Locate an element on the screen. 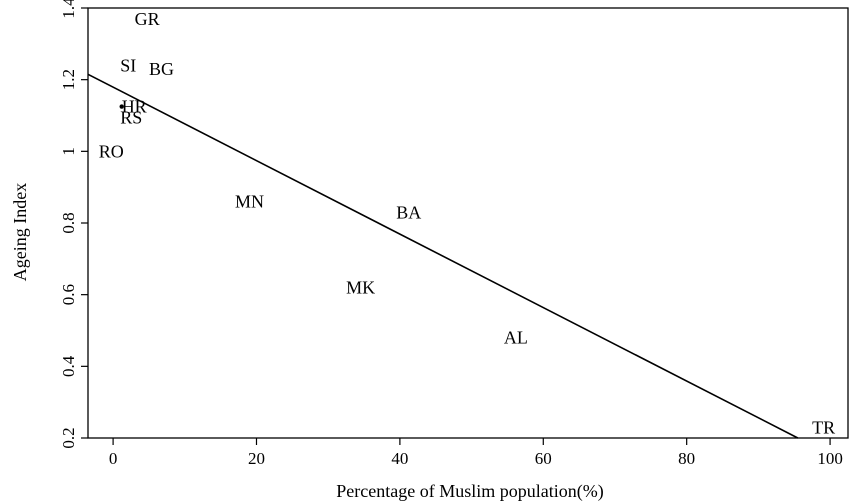  point-label: RO is located at coordinates (111, 151).